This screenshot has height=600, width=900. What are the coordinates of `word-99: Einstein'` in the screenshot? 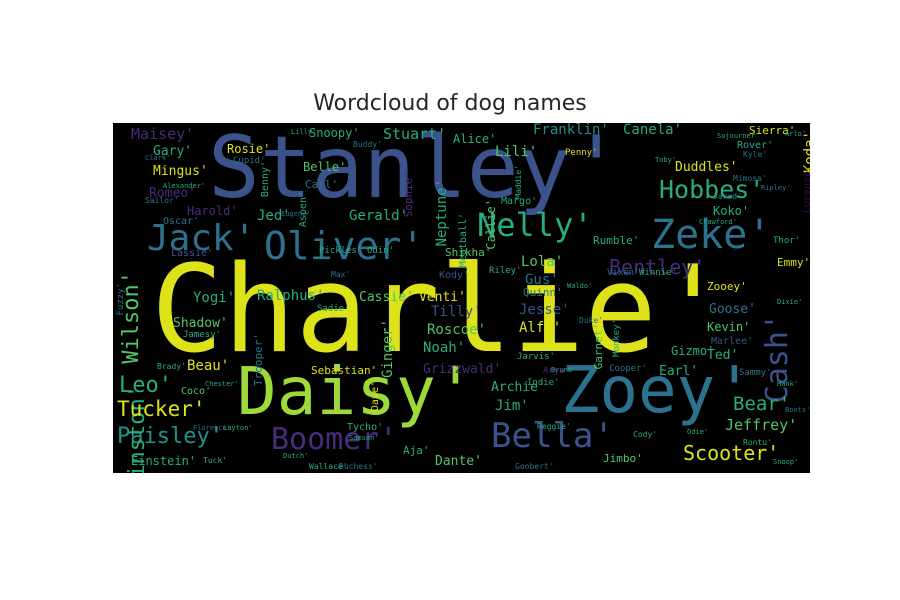 It's located at (164, 461).